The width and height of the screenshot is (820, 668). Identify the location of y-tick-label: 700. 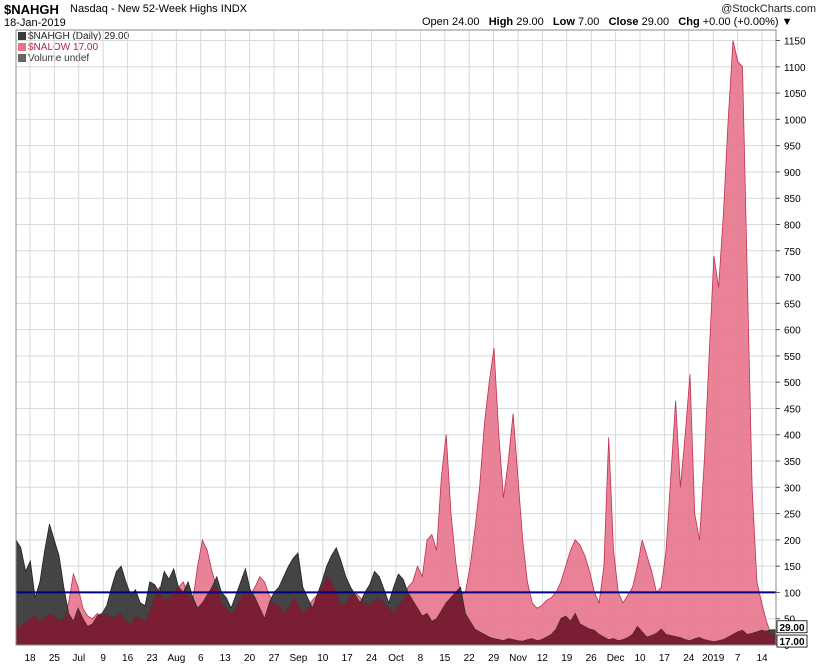
(792, 278).